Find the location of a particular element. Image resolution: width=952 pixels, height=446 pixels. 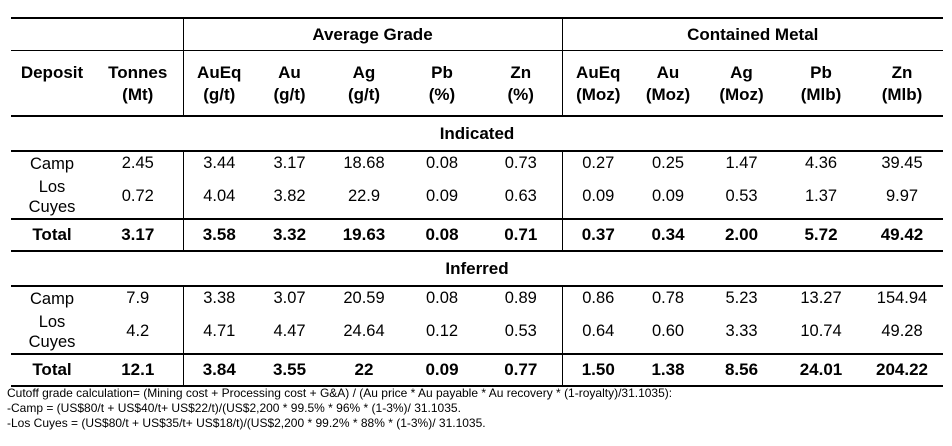

section-title: Inferred is located at coordinates (477, 268).